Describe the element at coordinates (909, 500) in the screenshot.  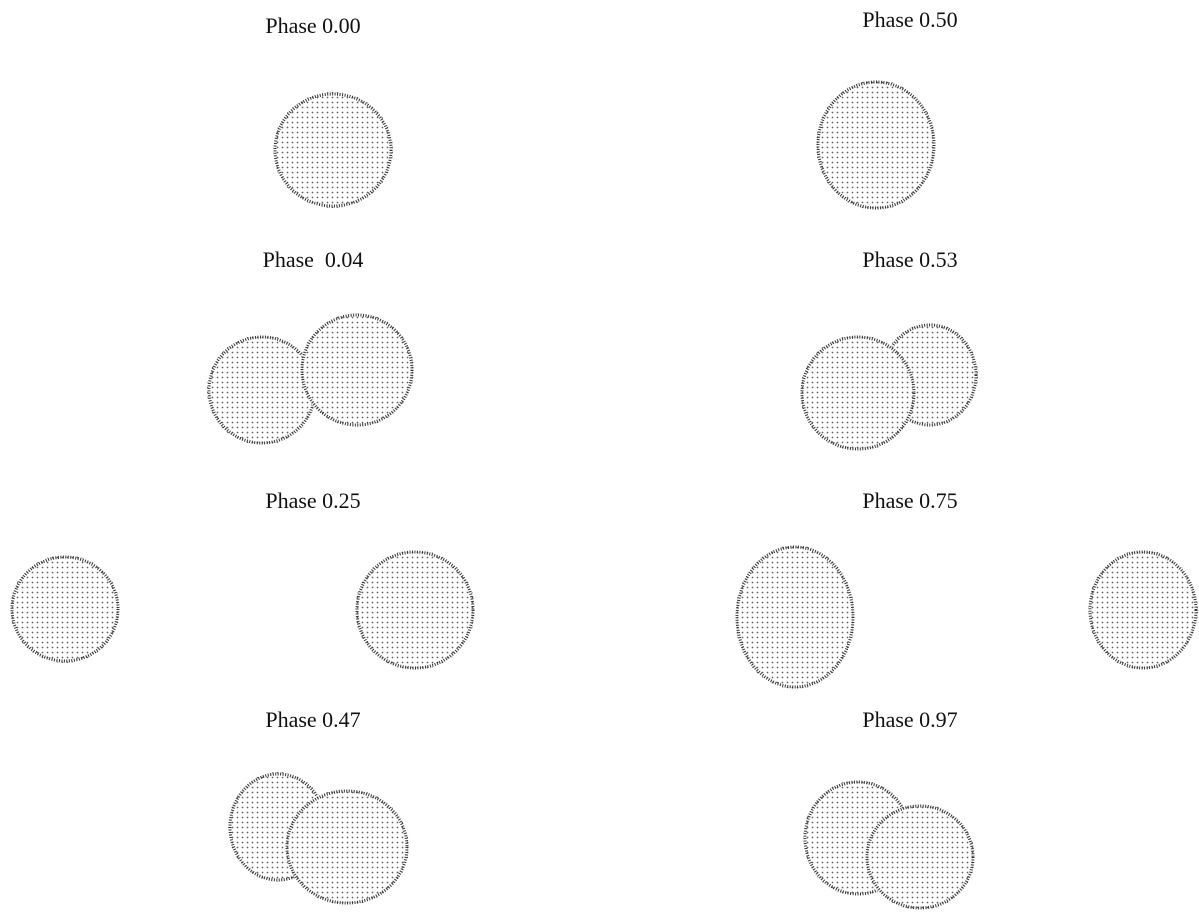
I see `phase-label: Phase 0.75` at that location.